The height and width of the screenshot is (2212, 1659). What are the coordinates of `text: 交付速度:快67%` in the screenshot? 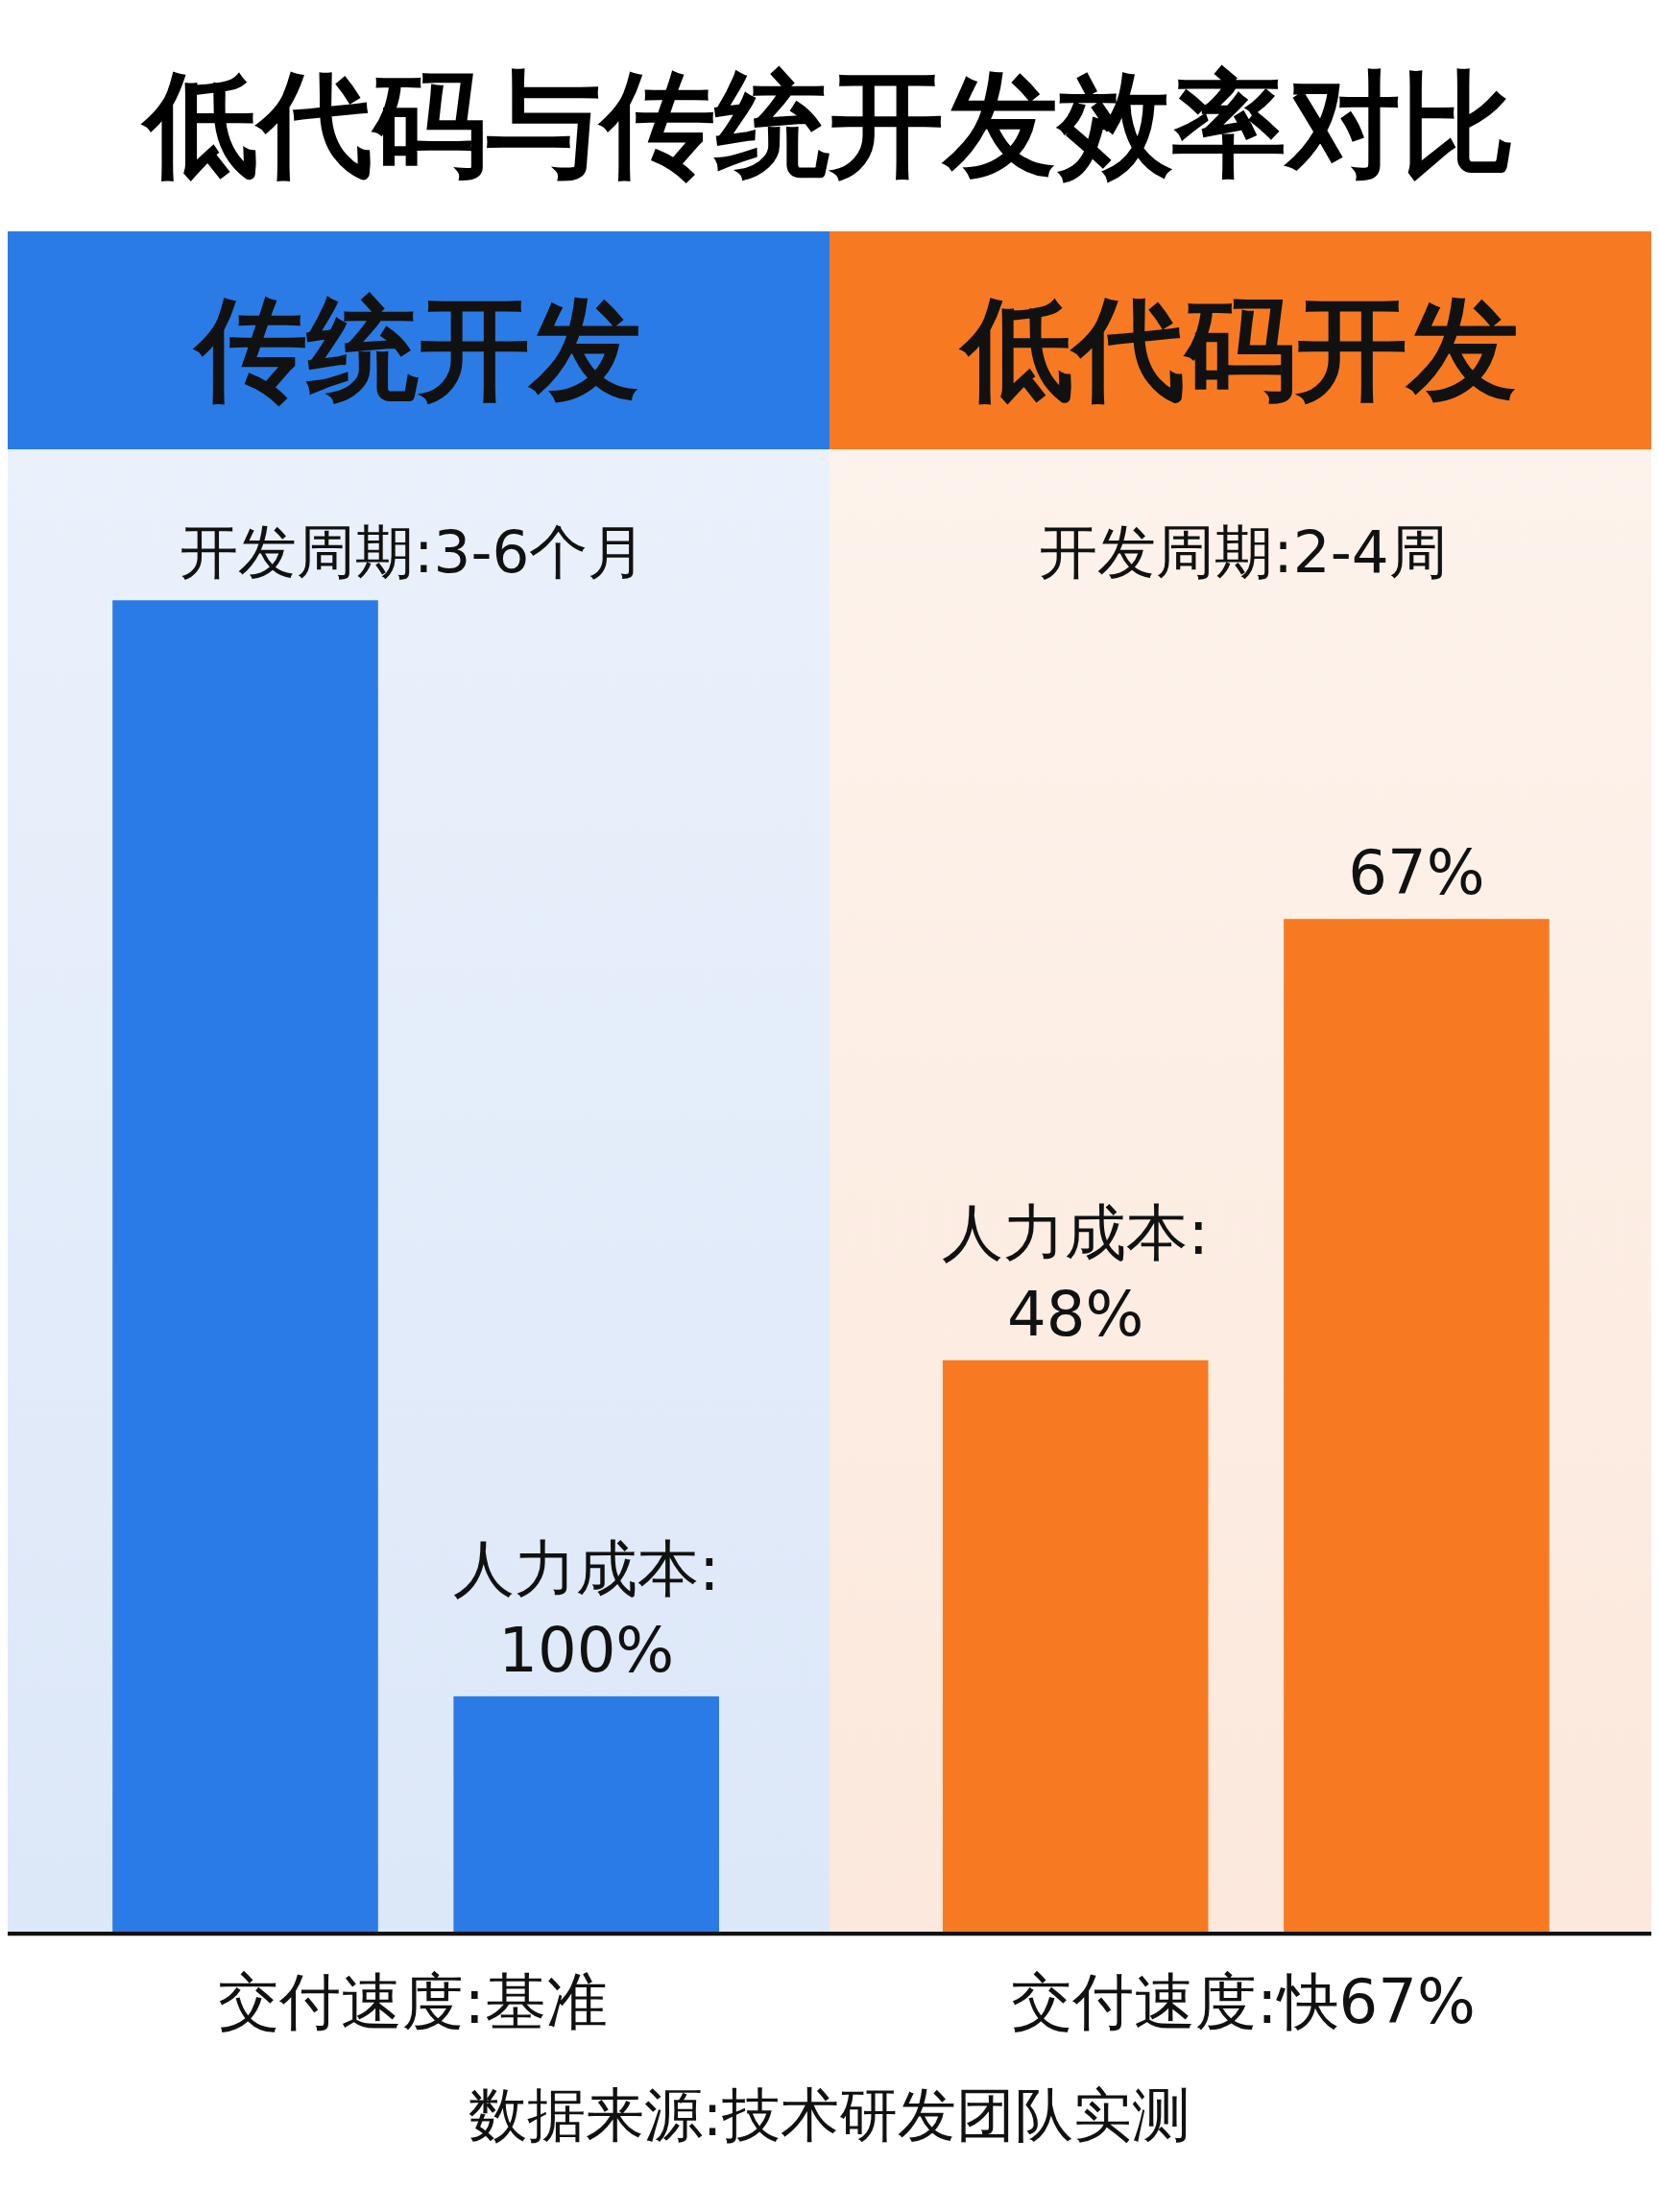 It's located at (1243, 2002).